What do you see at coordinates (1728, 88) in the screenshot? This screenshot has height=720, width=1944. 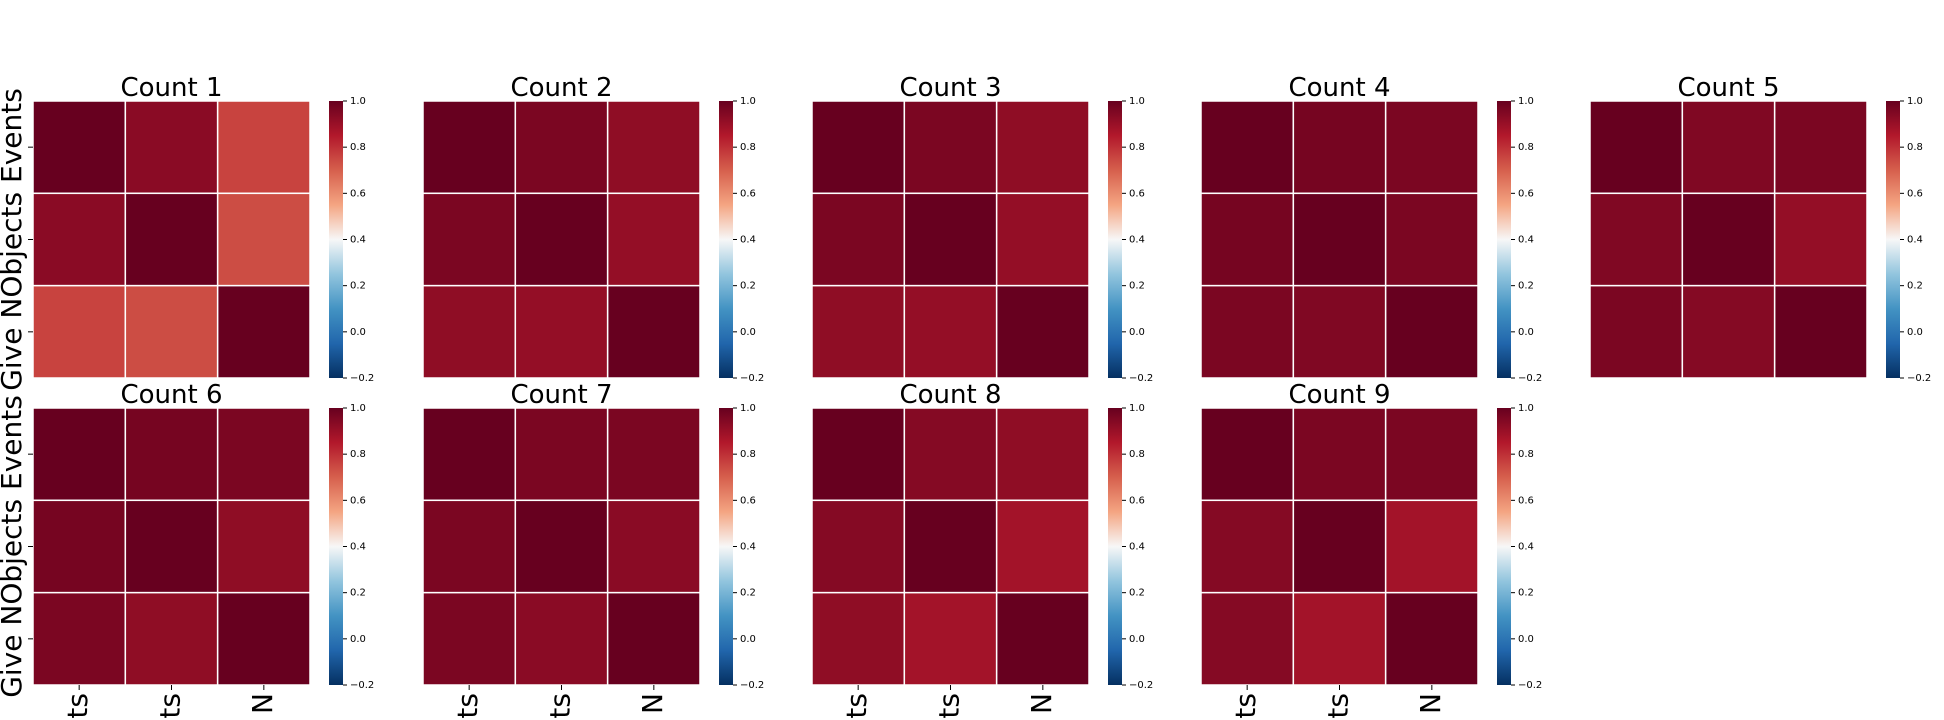 I see `panel-title: Count 5` at bounding box center [1728, 88].